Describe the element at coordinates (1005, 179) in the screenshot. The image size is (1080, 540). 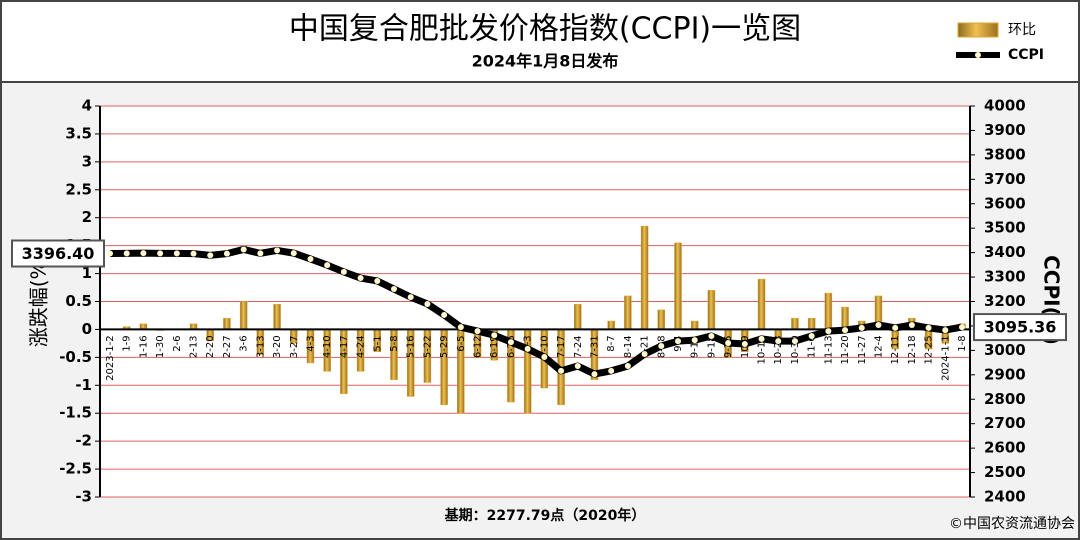
I see `y2-tick-label: 3700` at that location.